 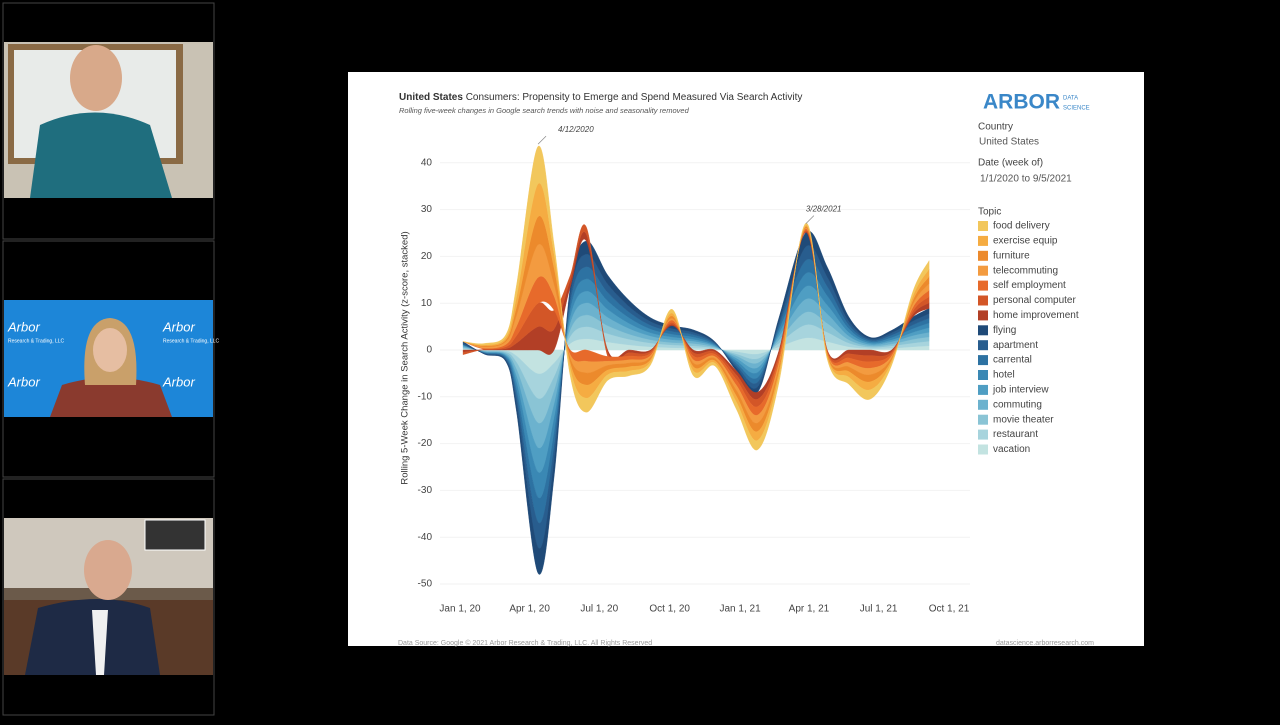 What do you see at coordinates (425, 537) in the screenshot?
I see `y-tick-label: -40` at bounding box center [425, 537].